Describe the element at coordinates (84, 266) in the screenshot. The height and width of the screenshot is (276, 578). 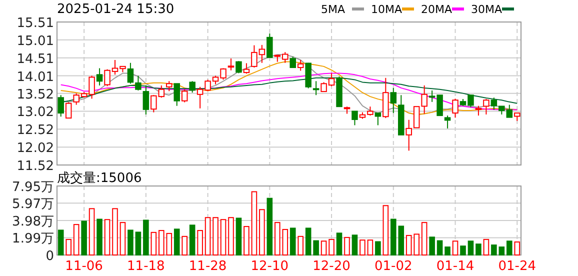
I see `x-tick-label: 11-06` at that location.